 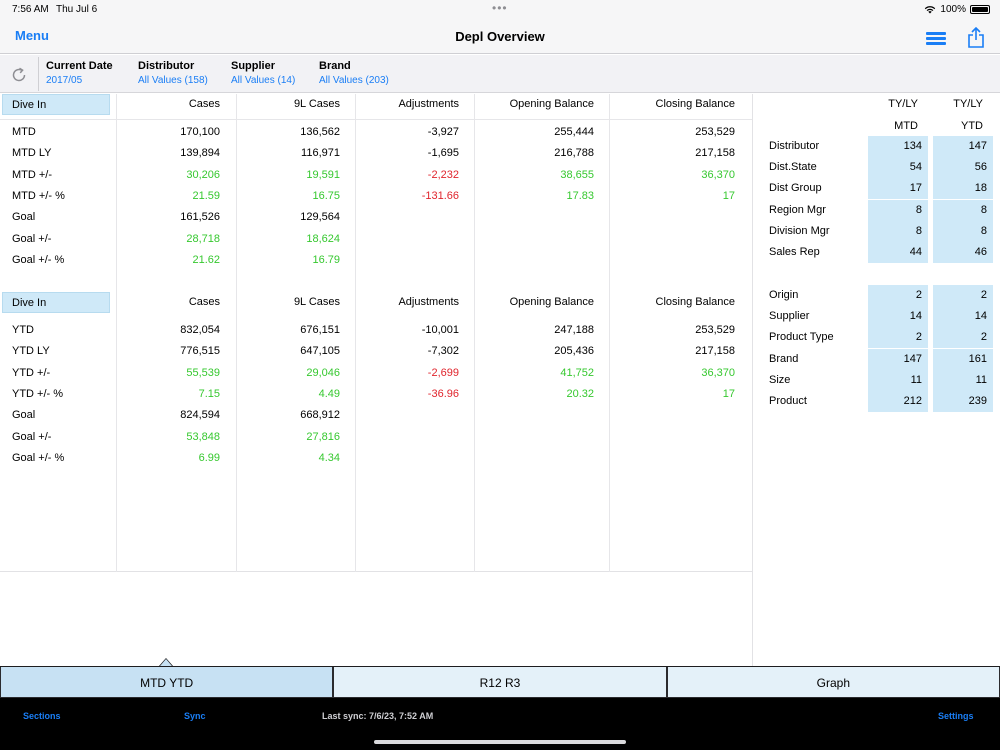 I want to click on menu-button: Menu, so click(x=32, y=35).